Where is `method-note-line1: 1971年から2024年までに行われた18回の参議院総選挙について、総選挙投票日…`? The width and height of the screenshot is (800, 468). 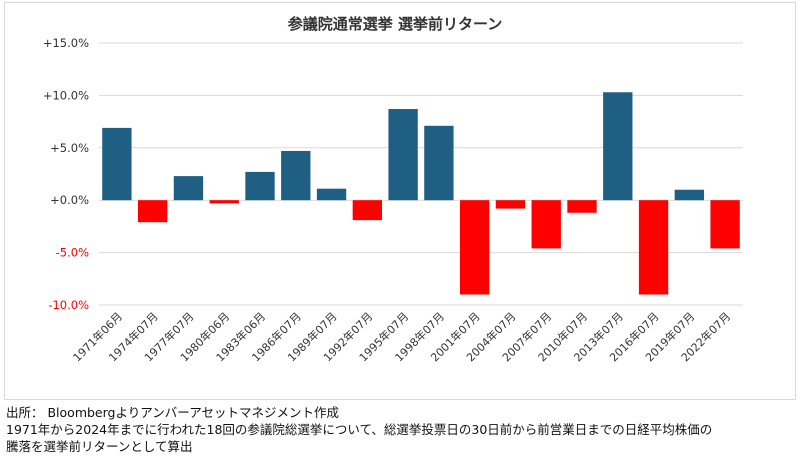 method-note-line1: 1971年から2024年までに行われた18回の参議院総選挙について、総選挙投票日… is located at coordinates (359, 429).